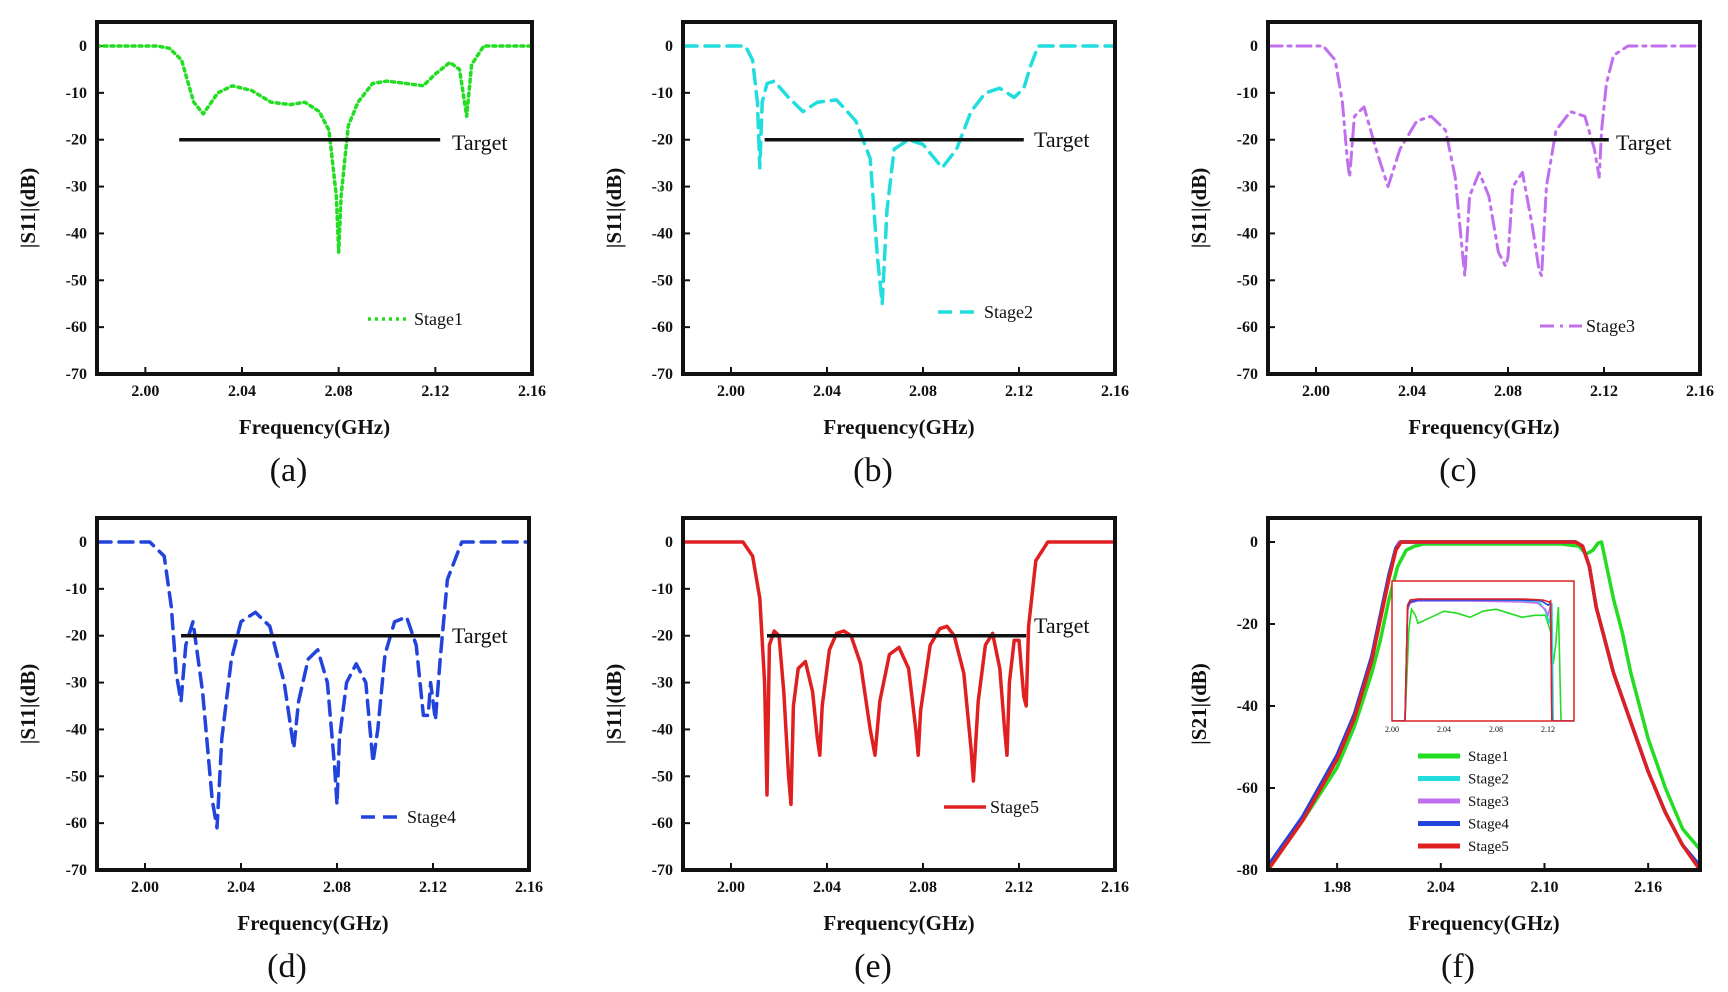  I want to click on panel-label: (b), so click(873, 470).